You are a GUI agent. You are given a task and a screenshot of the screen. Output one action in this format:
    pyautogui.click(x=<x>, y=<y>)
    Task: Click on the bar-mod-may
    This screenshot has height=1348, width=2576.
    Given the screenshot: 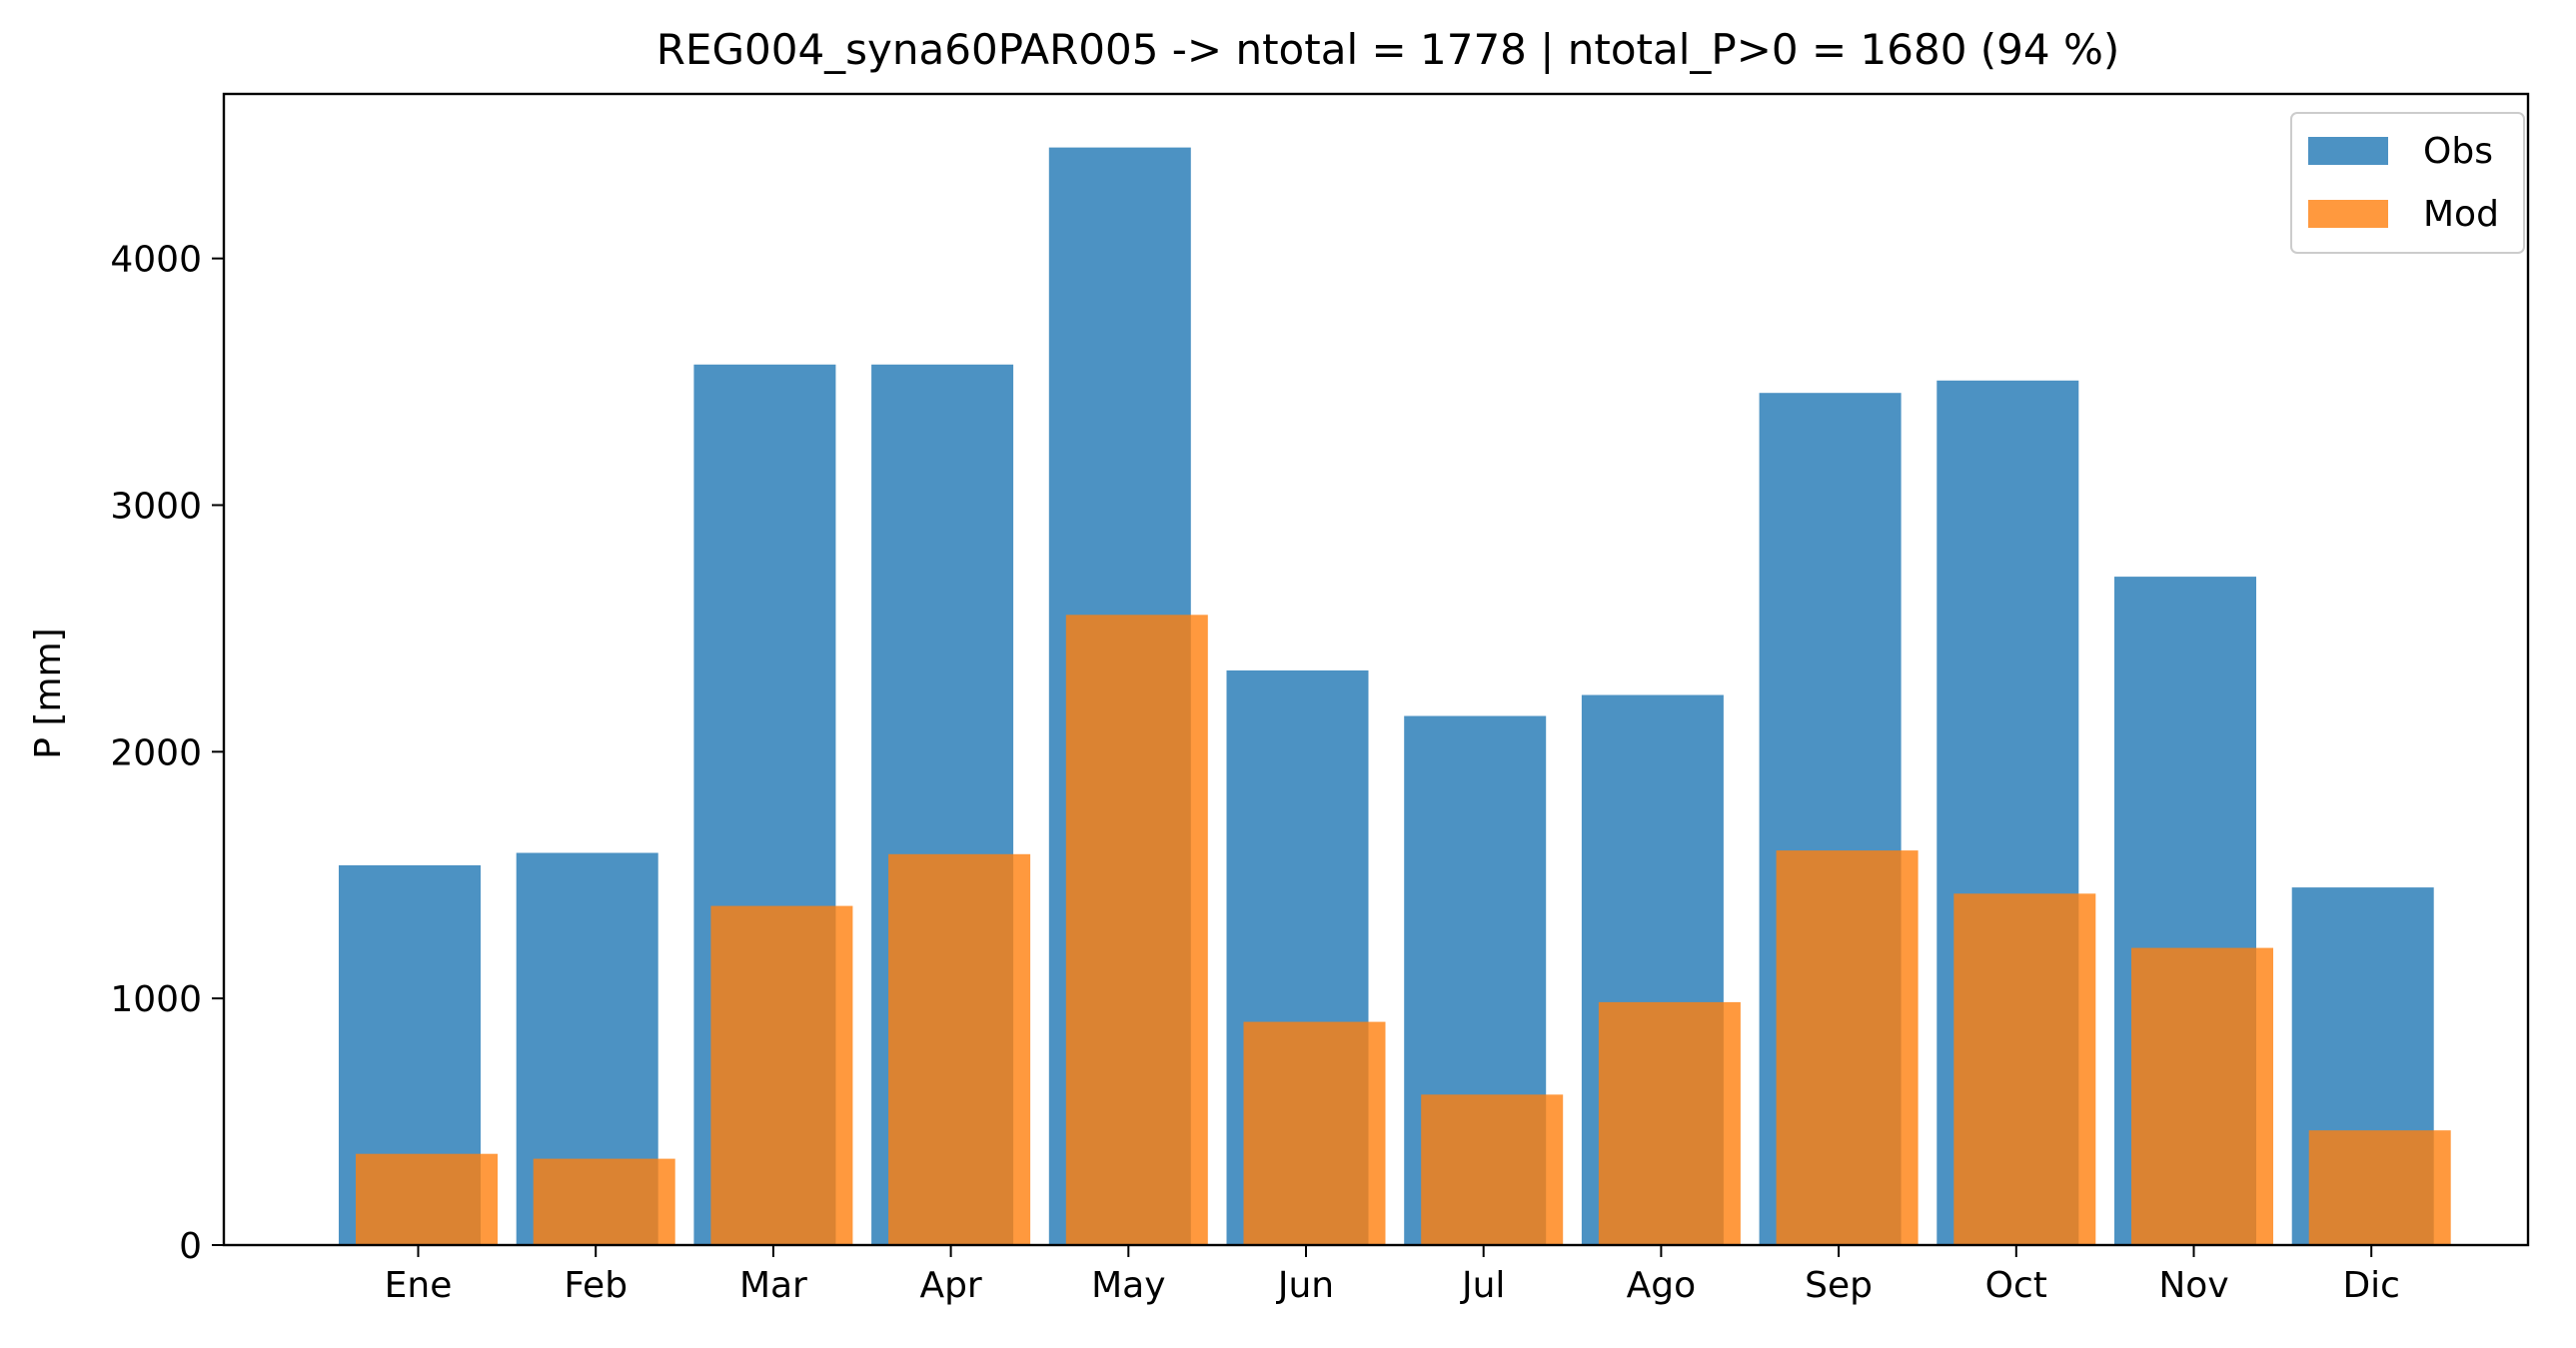 What is the action you would take?
    pyautogui.click(x=1136, y=930)
    